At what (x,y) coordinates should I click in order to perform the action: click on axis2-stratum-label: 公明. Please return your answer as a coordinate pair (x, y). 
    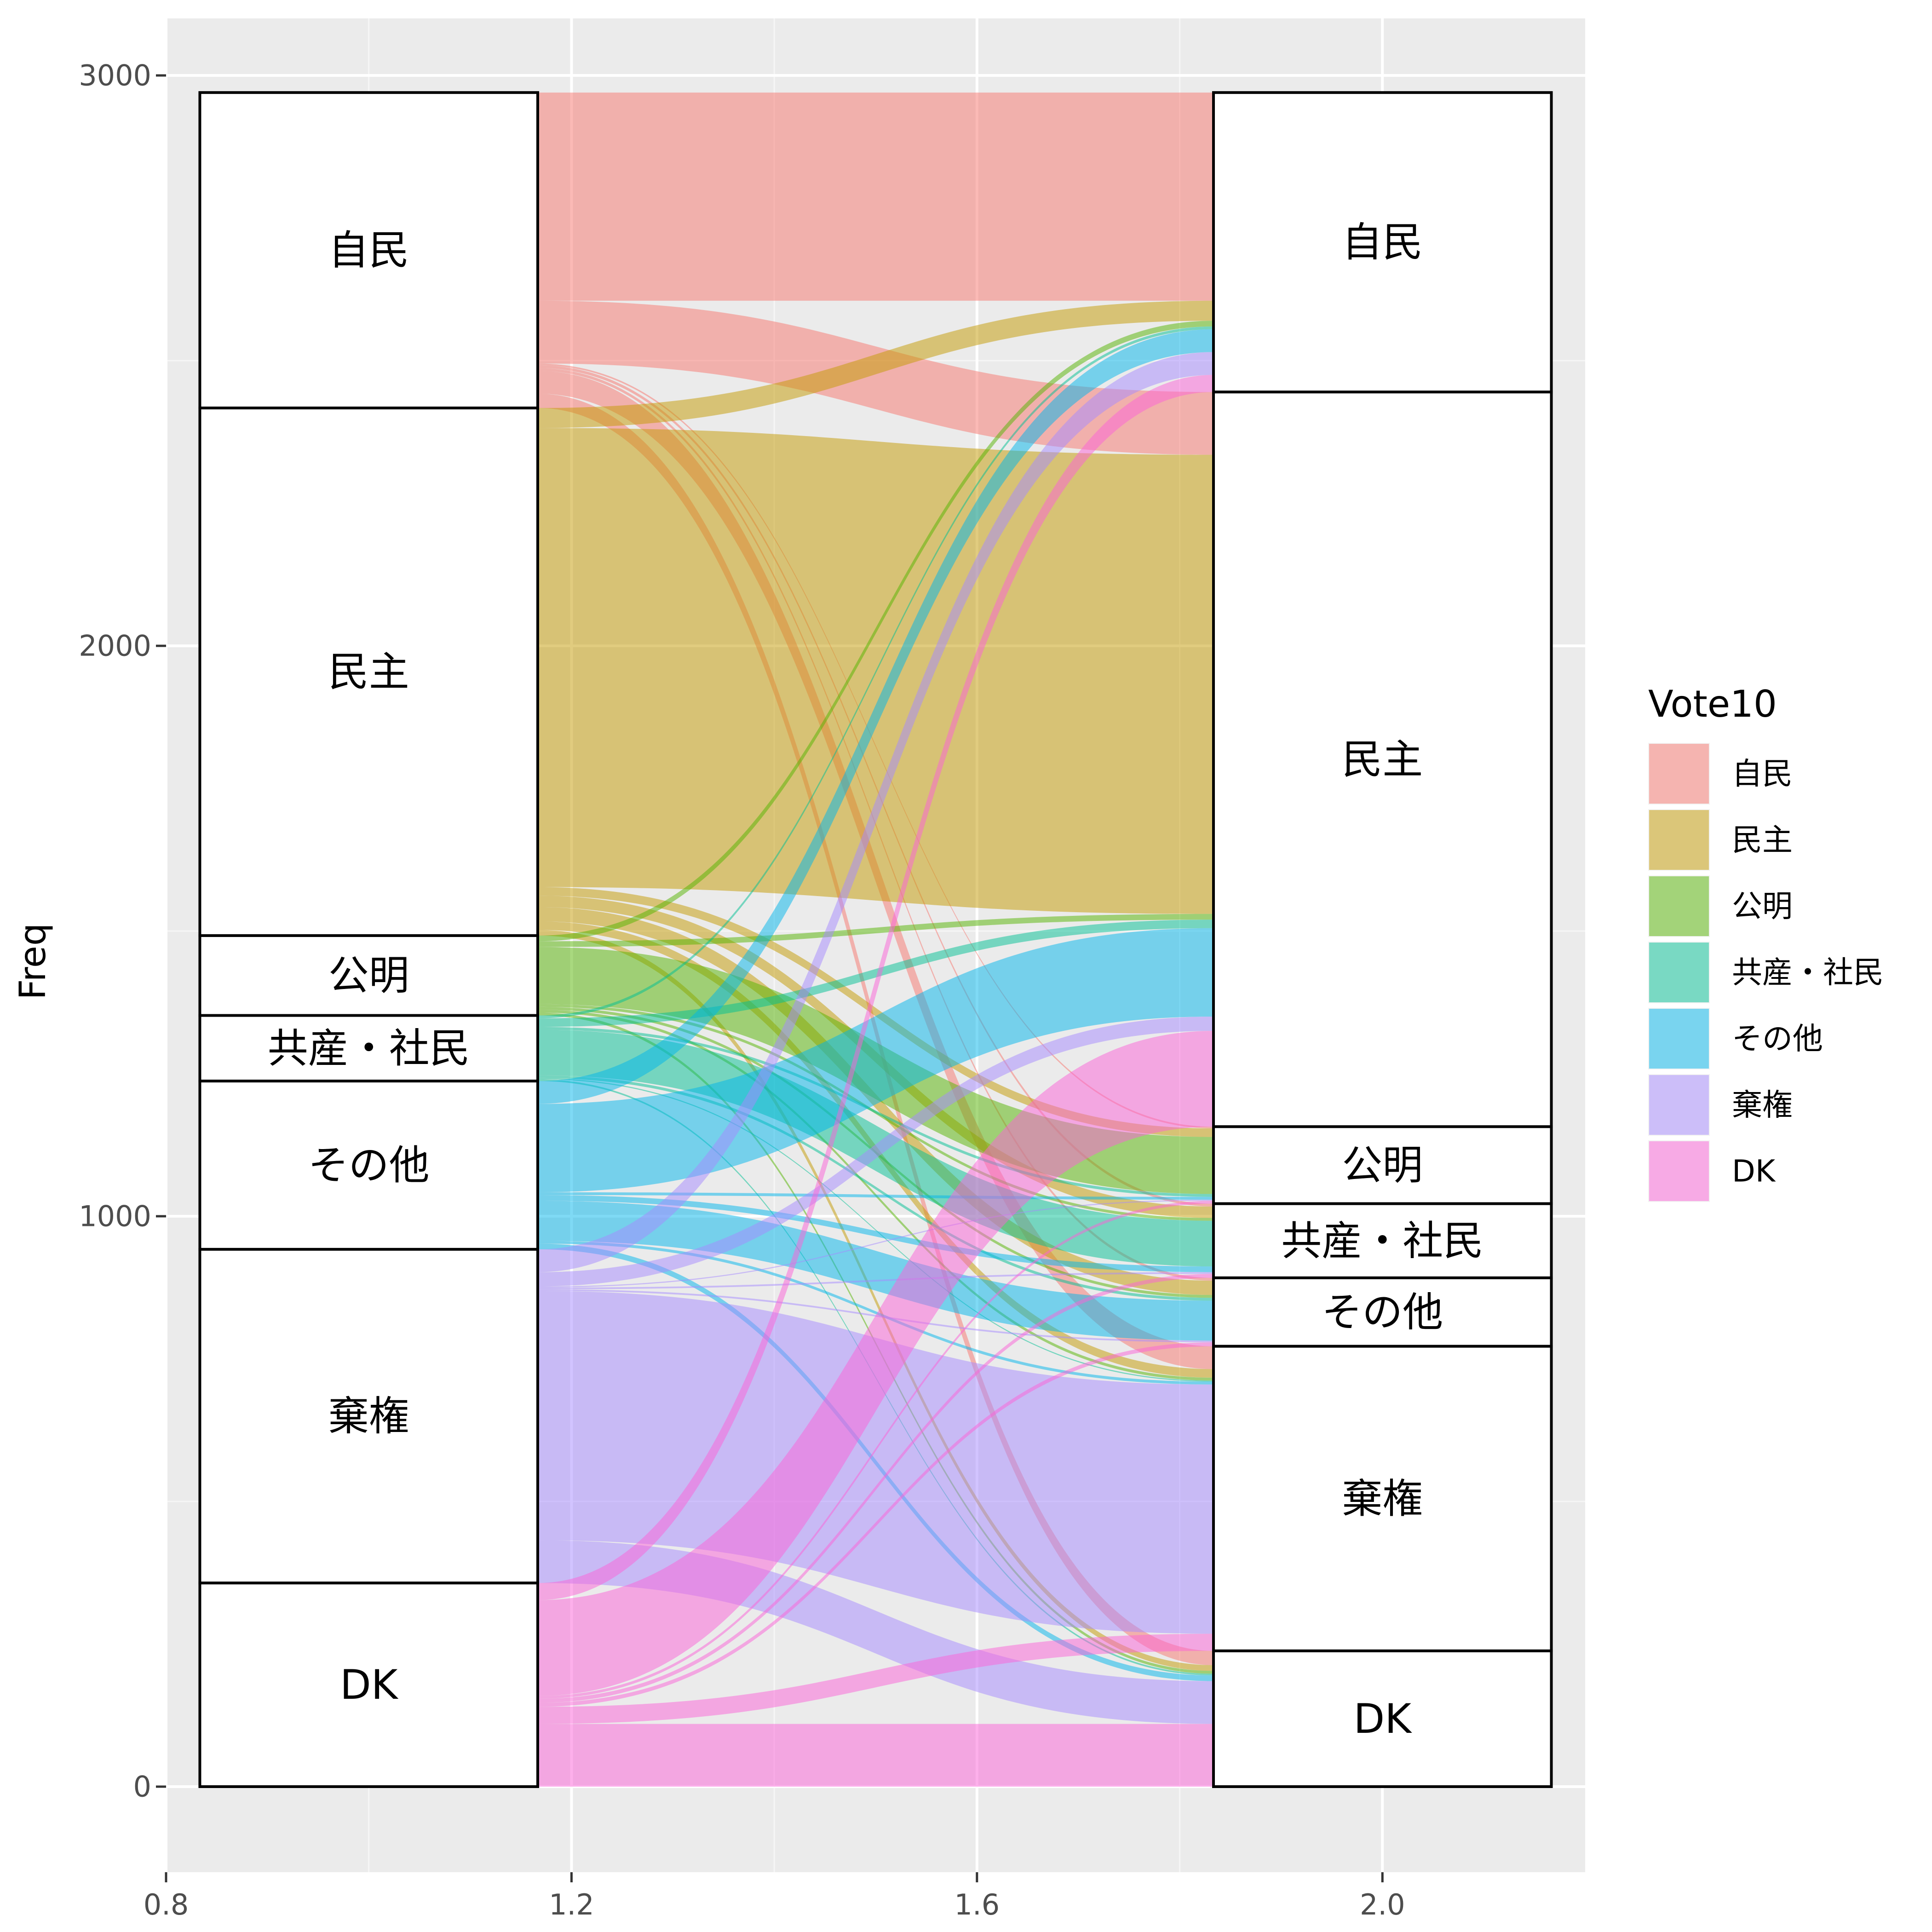
    Looking at the image, I should click on (1382, 1165).